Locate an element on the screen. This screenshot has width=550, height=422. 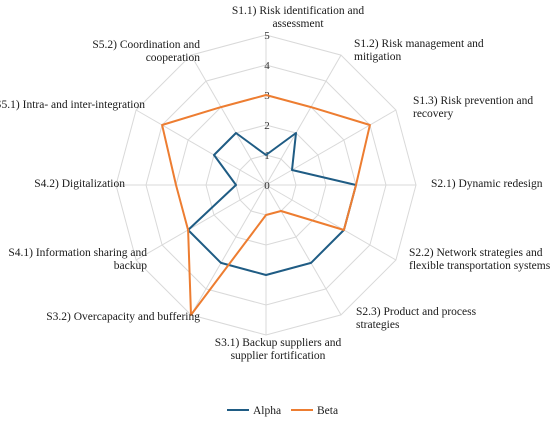
category-label-9: S4.1) Information sharing and backup is located at coordinates (77, 259).